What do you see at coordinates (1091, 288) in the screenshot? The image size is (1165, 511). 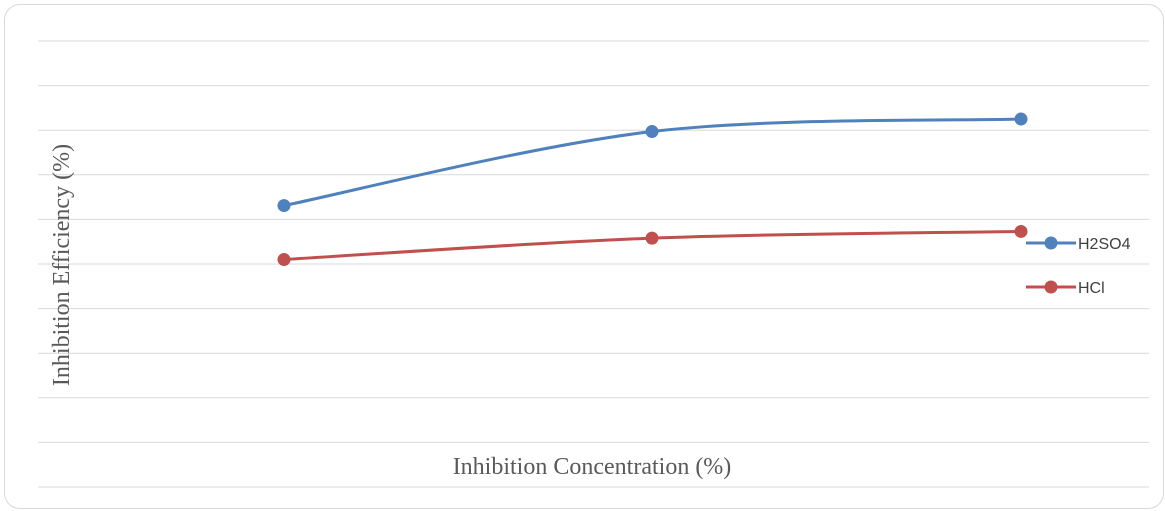 I see `legend-label: HCl` at bounding box center [1091, 288].